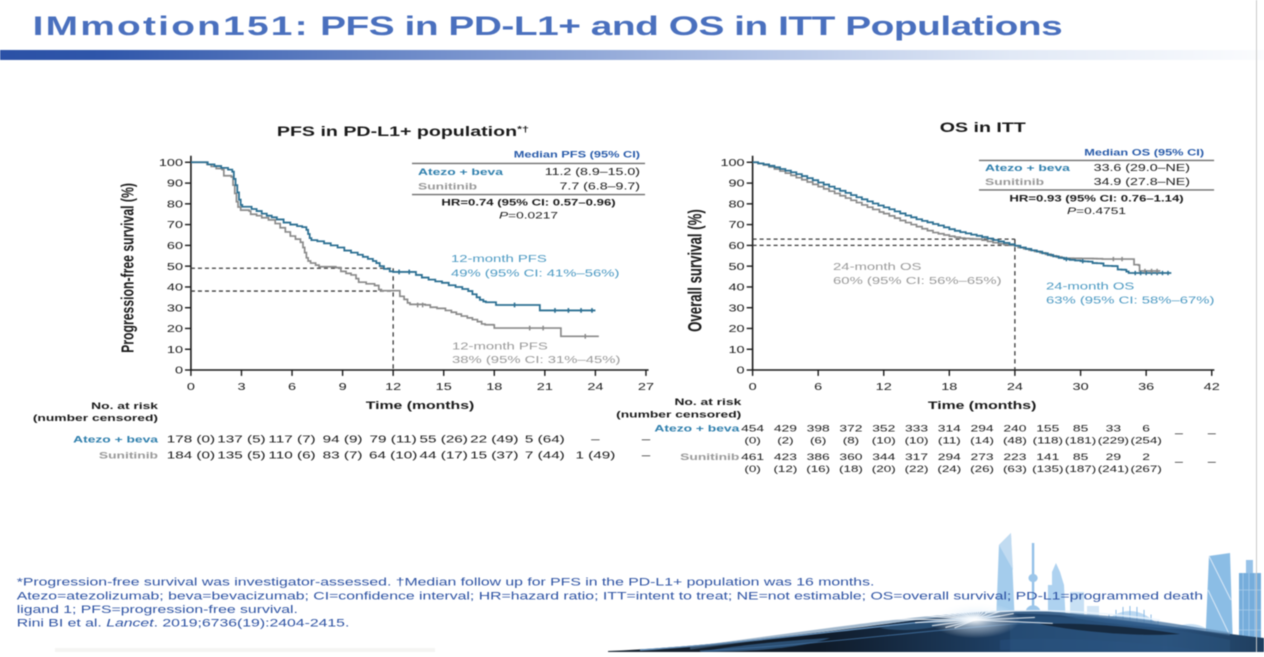  Describe the element at coordinates (851, 456) in the screenshot. I see `svg-text: 360` at that location.